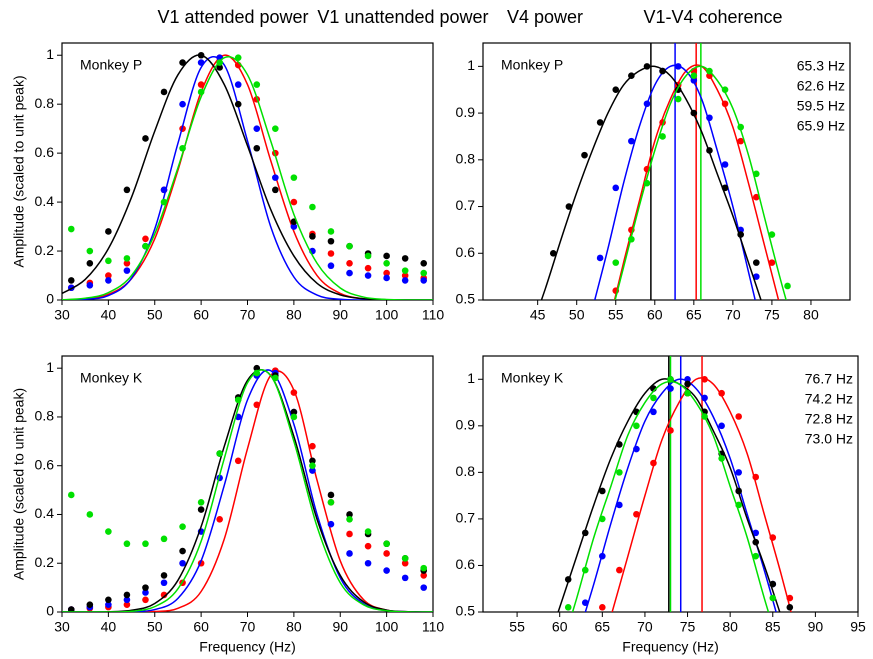  Describe the element at coordinates (821, 86) in the screenshot. I see `peak-label: 62.6 Hz` at that location.